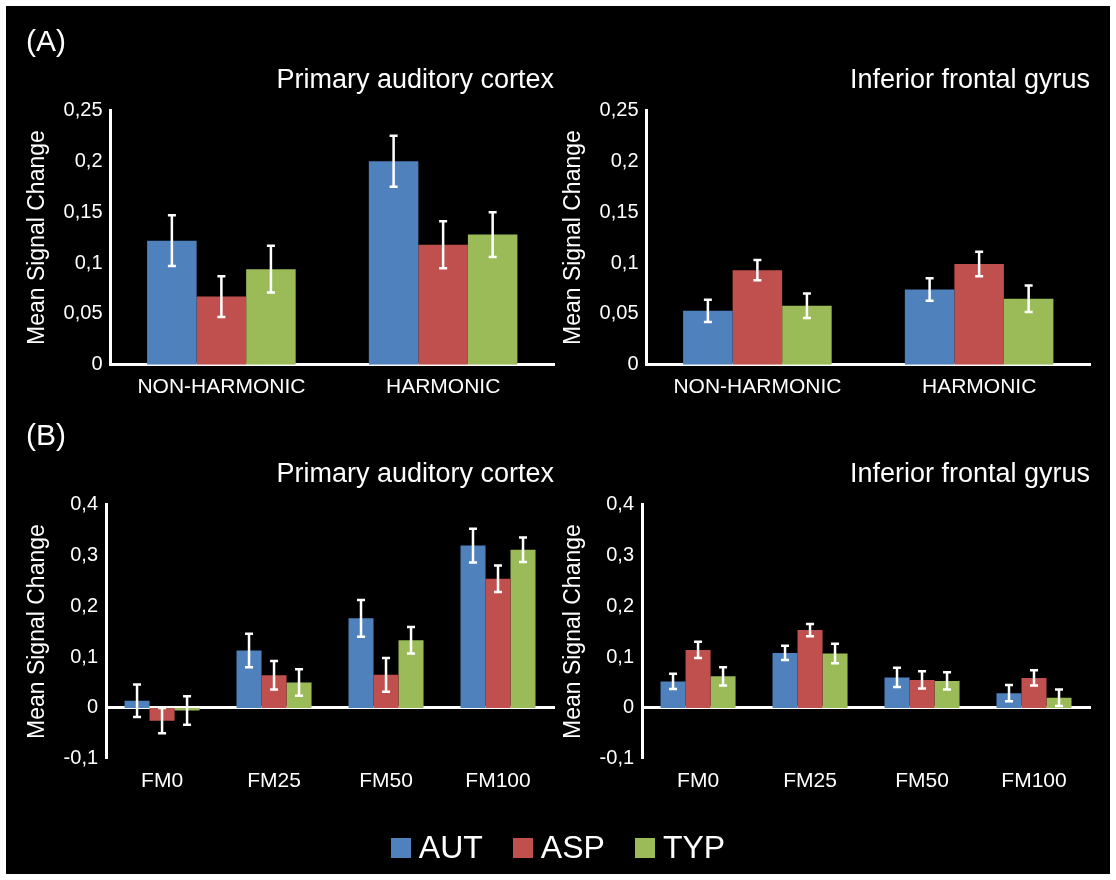  What do you see at coordinates (450, 847) in the screenshot?
I see `legend-label: AUT` at bounding box center [450, 847].